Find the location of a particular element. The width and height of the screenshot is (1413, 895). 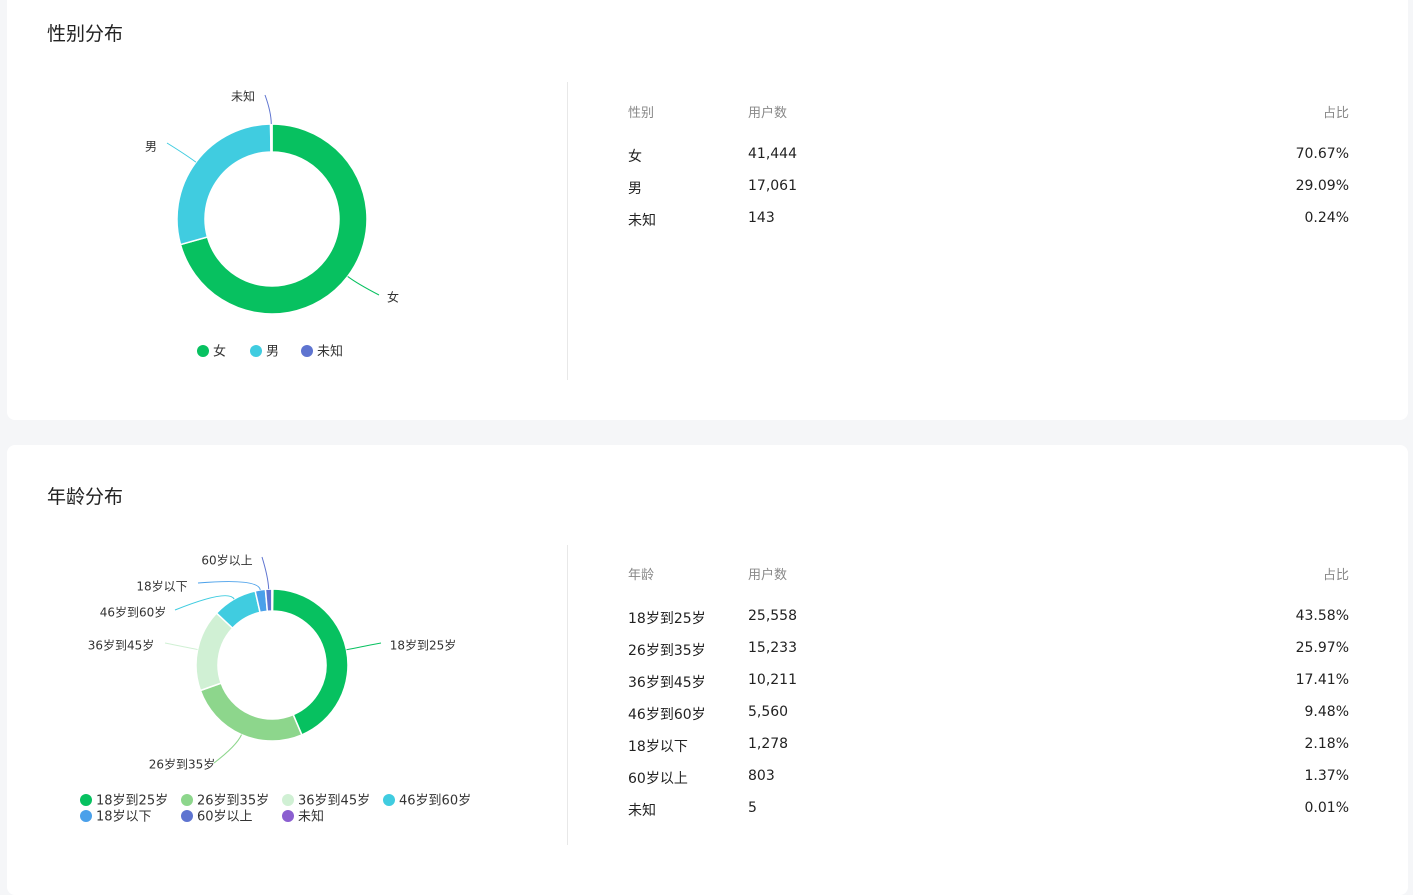

table-cell: 0.01% is located at coordinates (1326, 808).